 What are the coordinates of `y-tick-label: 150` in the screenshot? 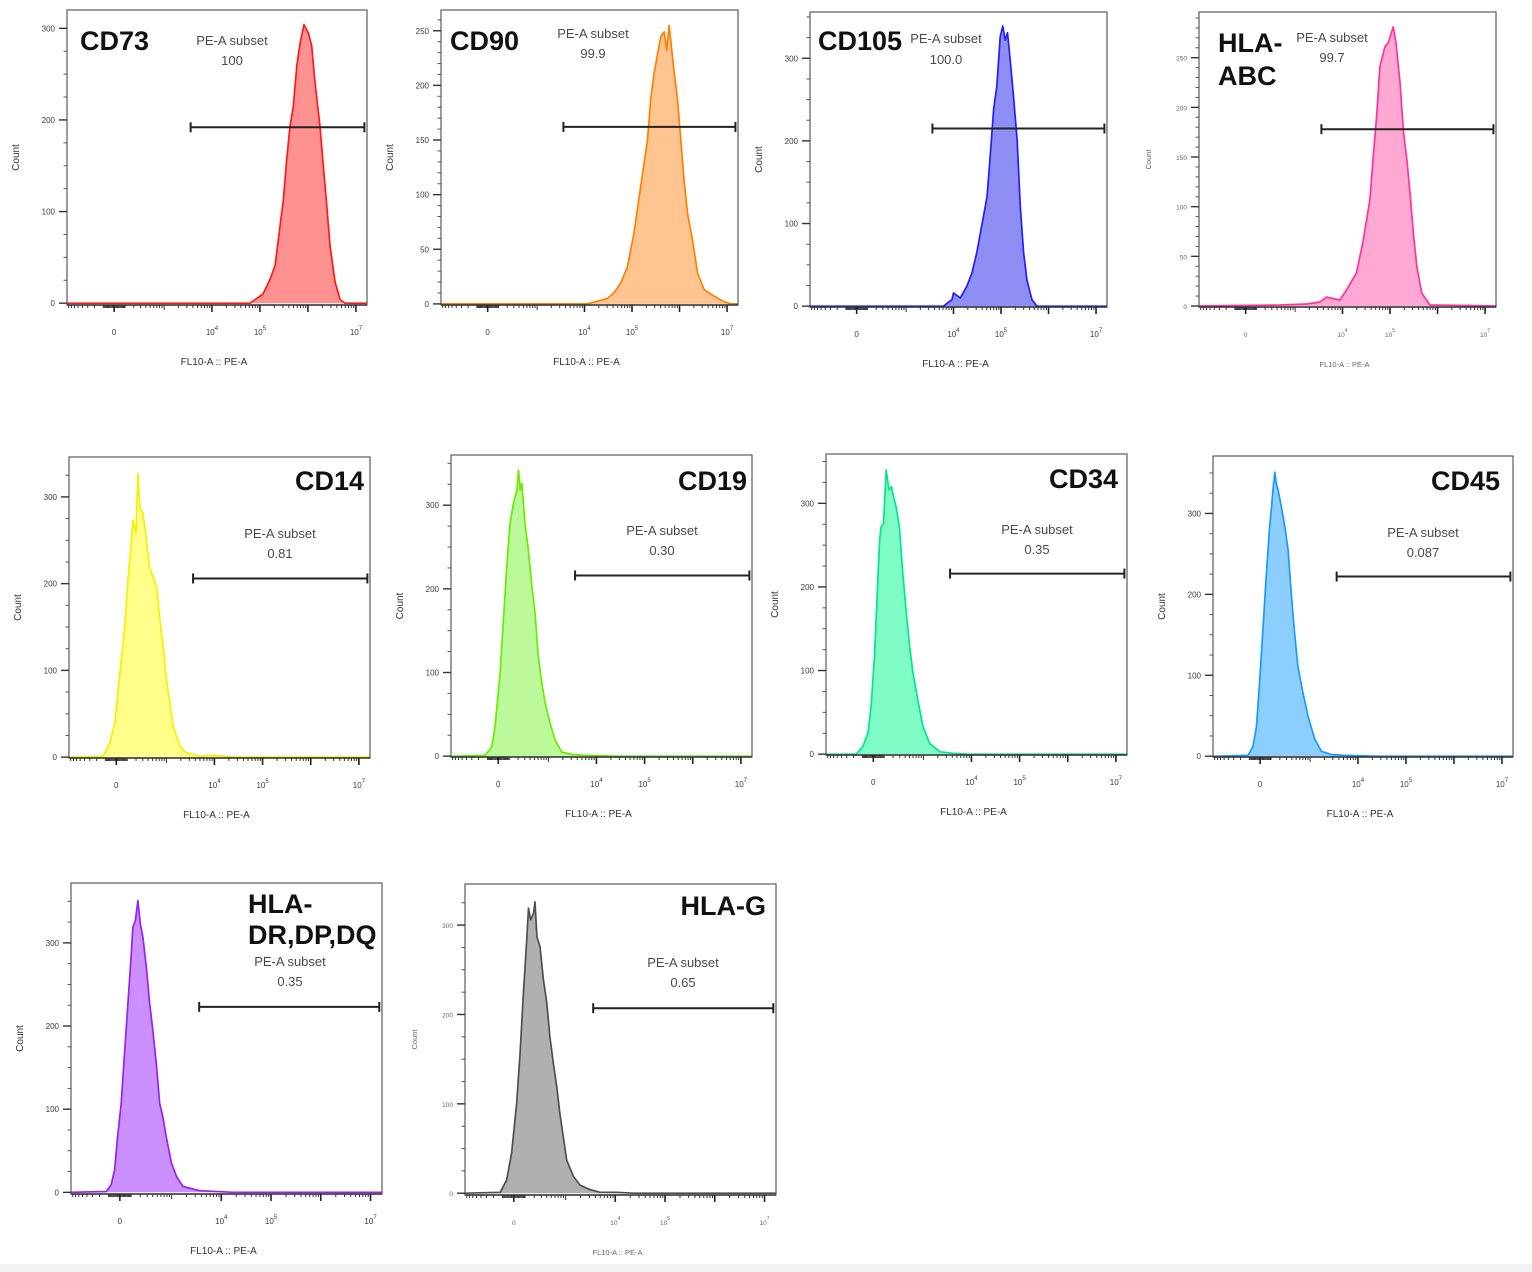 It's located at (1181, 158).